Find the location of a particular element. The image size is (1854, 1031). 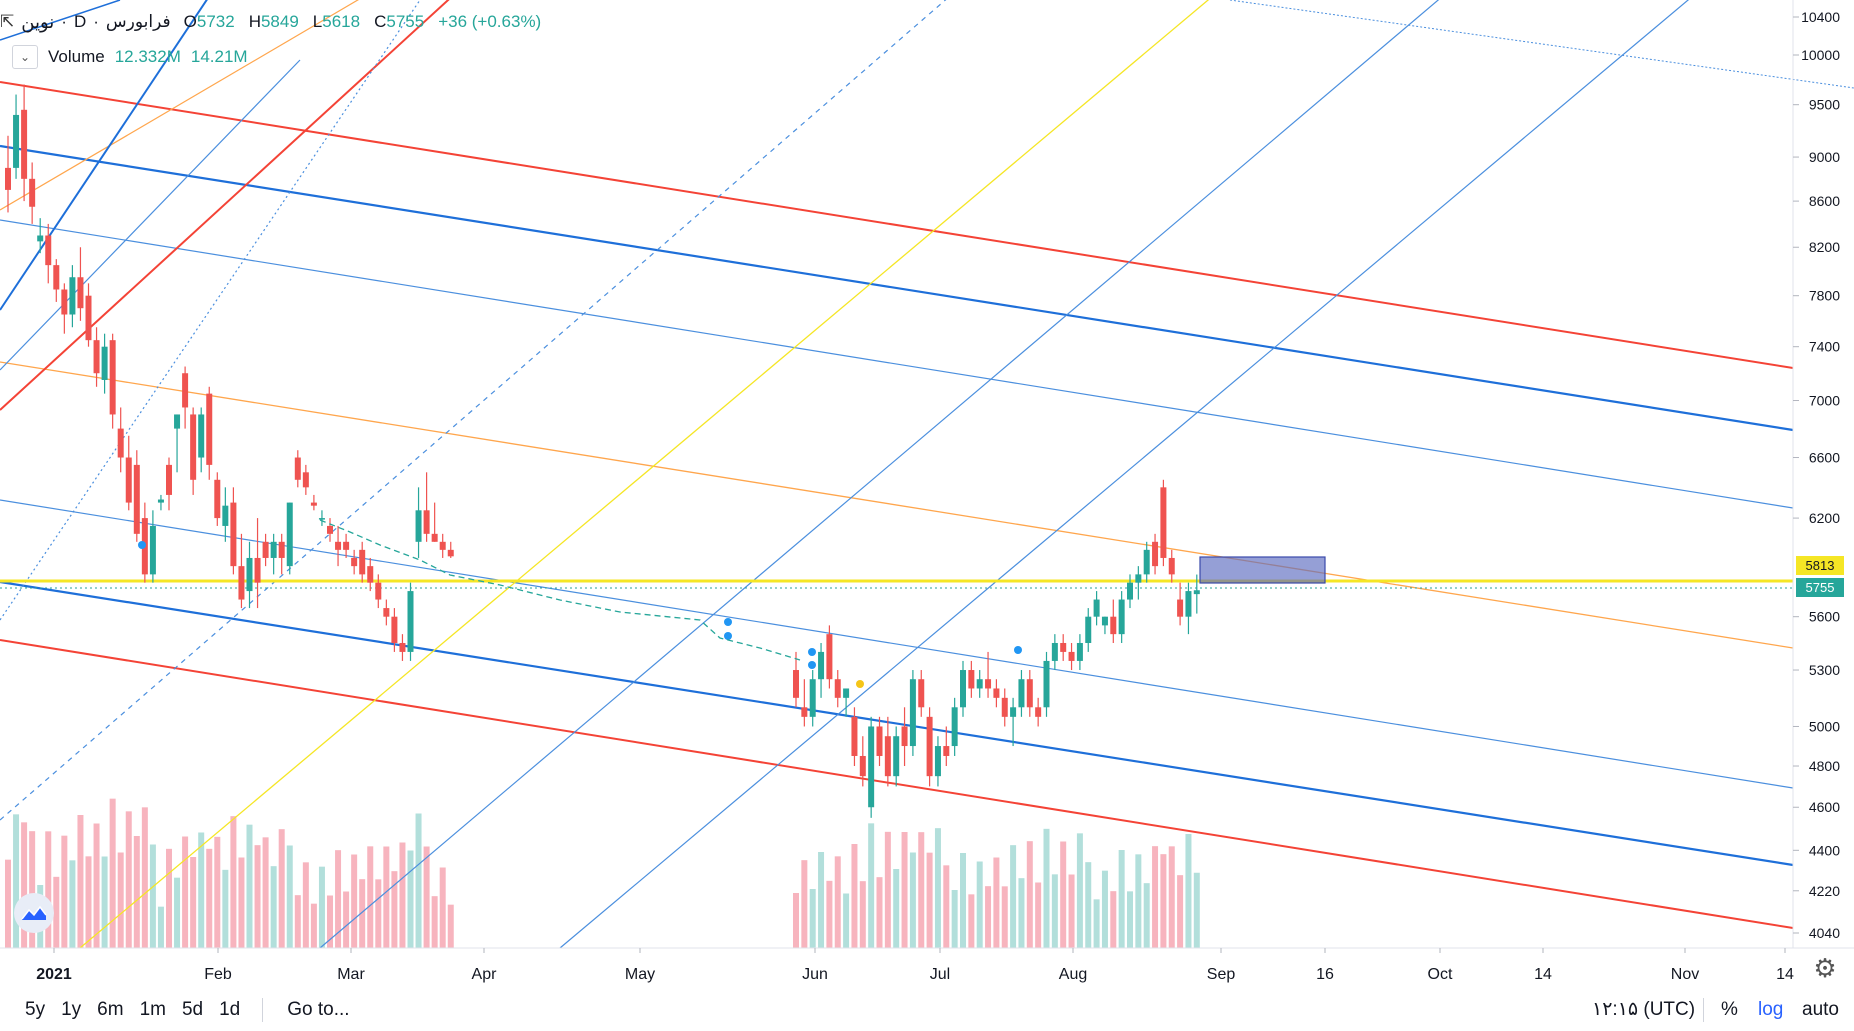

high-value: 5849 is located at coordinates (279, 21).